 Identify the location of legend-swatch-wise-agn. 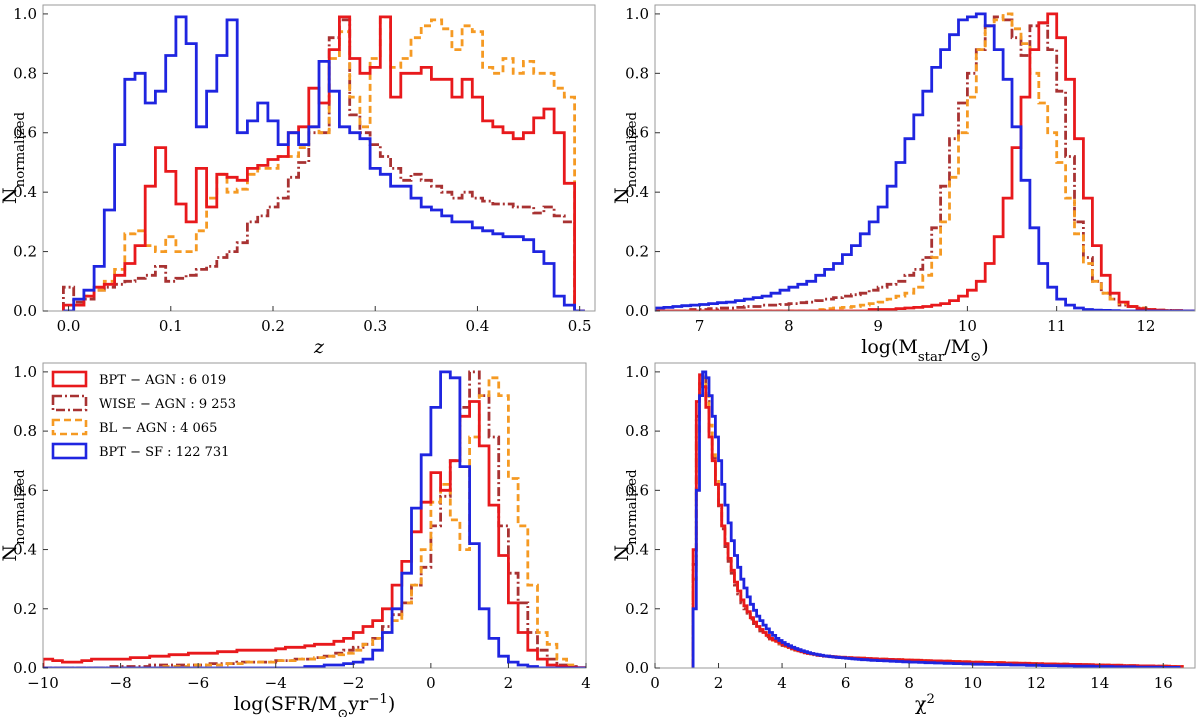
(69, 403).